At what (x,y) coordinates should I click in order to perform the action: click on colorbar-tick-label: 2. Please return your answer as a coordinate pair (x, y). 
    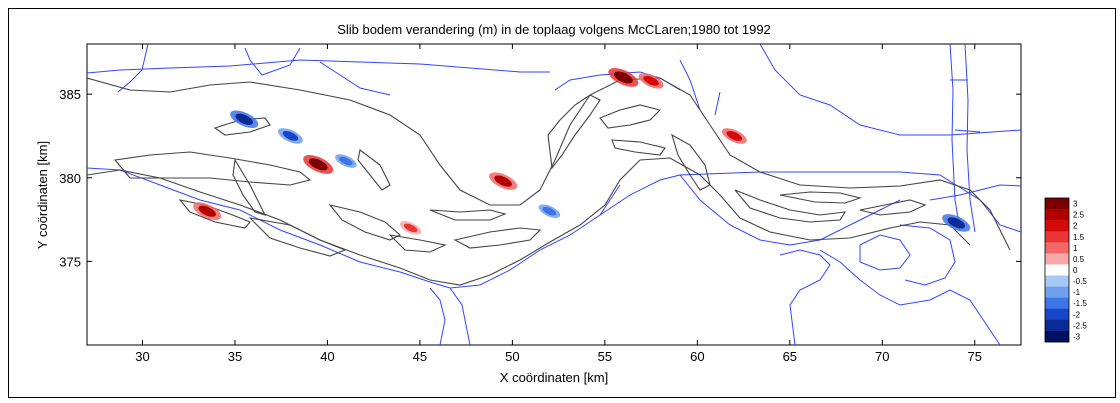
    Looking at the image, I should click on (1075, 226).